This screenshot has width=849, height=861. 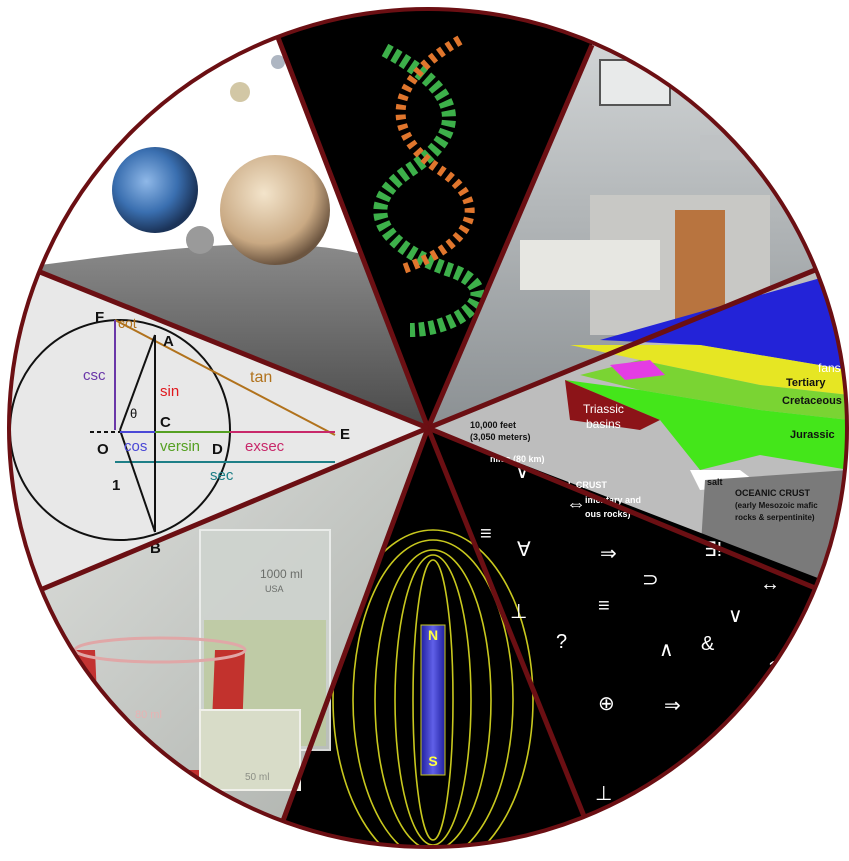 I want to click on radius-line-ob, so click(x=137, y=481).